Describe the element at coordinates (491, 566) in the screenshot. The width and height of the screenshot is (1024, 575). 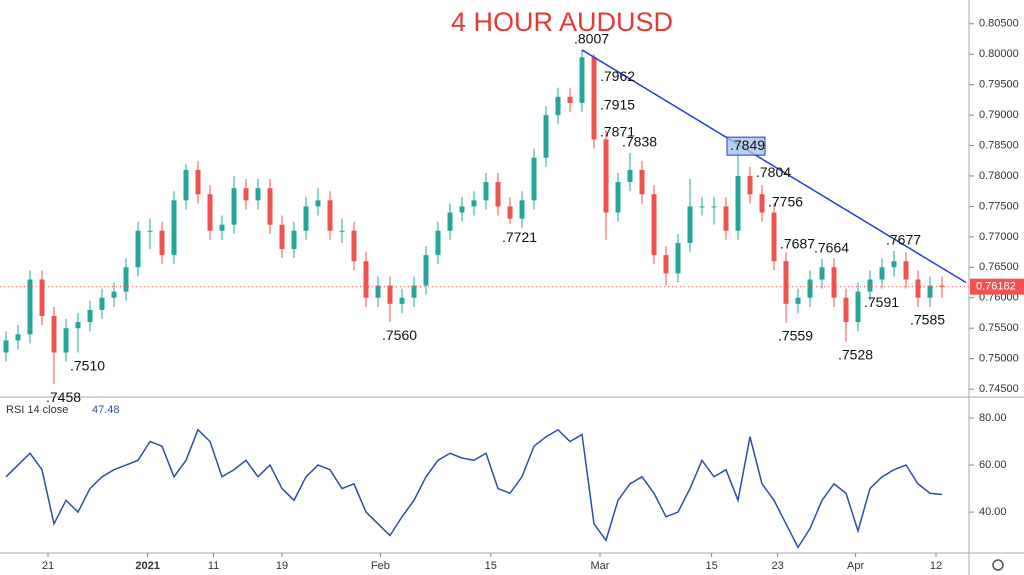
I see `x-tick-label: 15` at that location.